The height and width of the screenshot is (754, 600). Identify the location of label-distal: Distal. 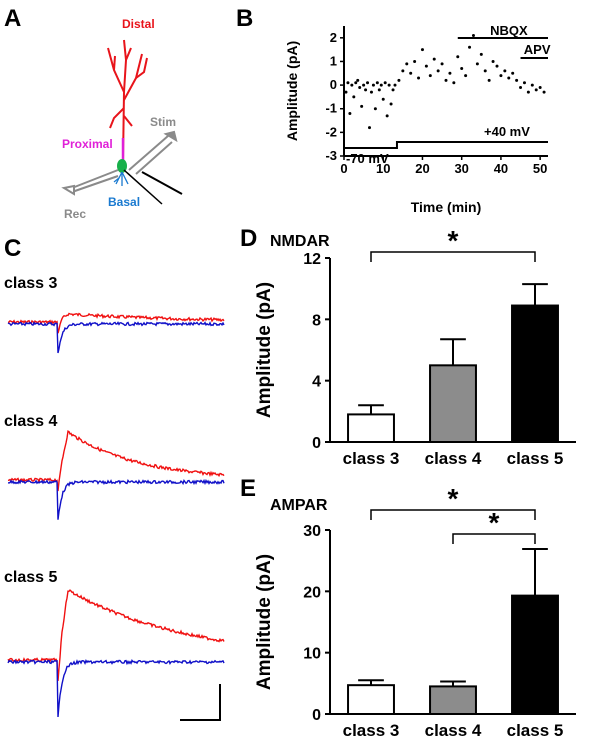
(138, 24).